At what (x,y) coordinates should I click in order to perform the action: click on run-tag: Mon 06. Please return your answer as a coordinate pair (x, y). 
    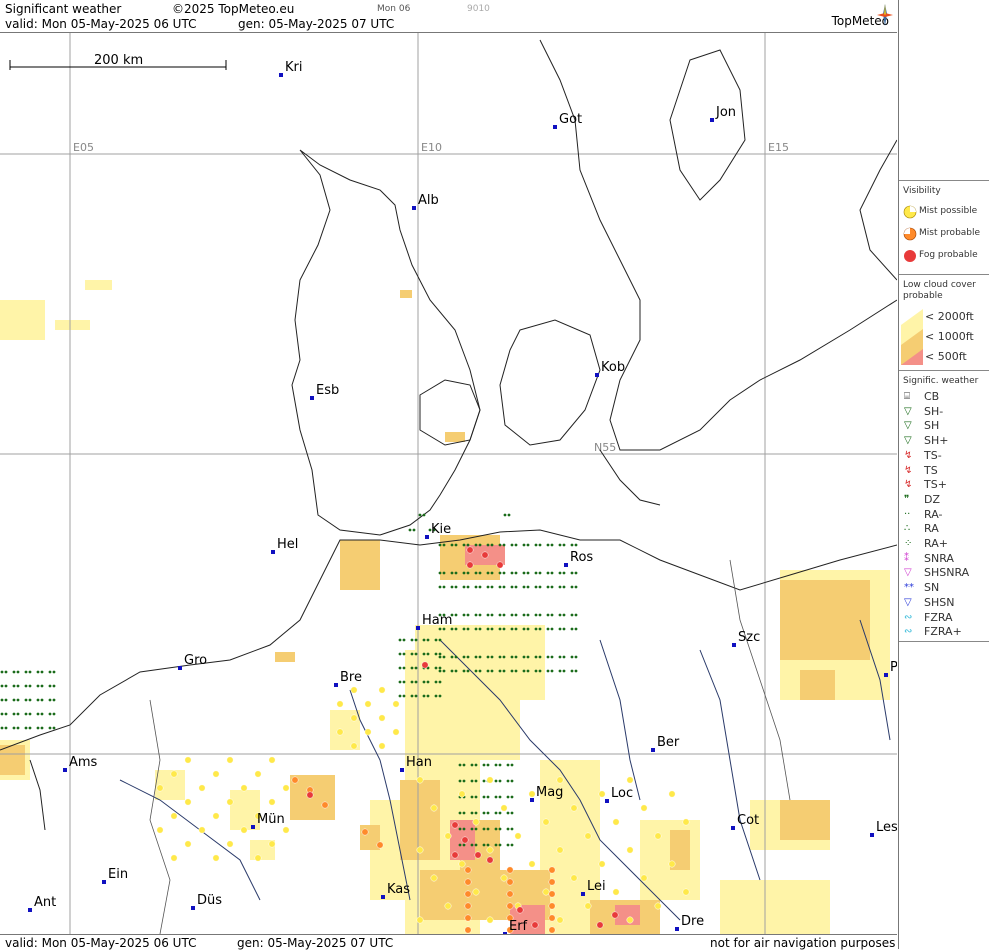
    Looking at the image, I should click on (394, 9).